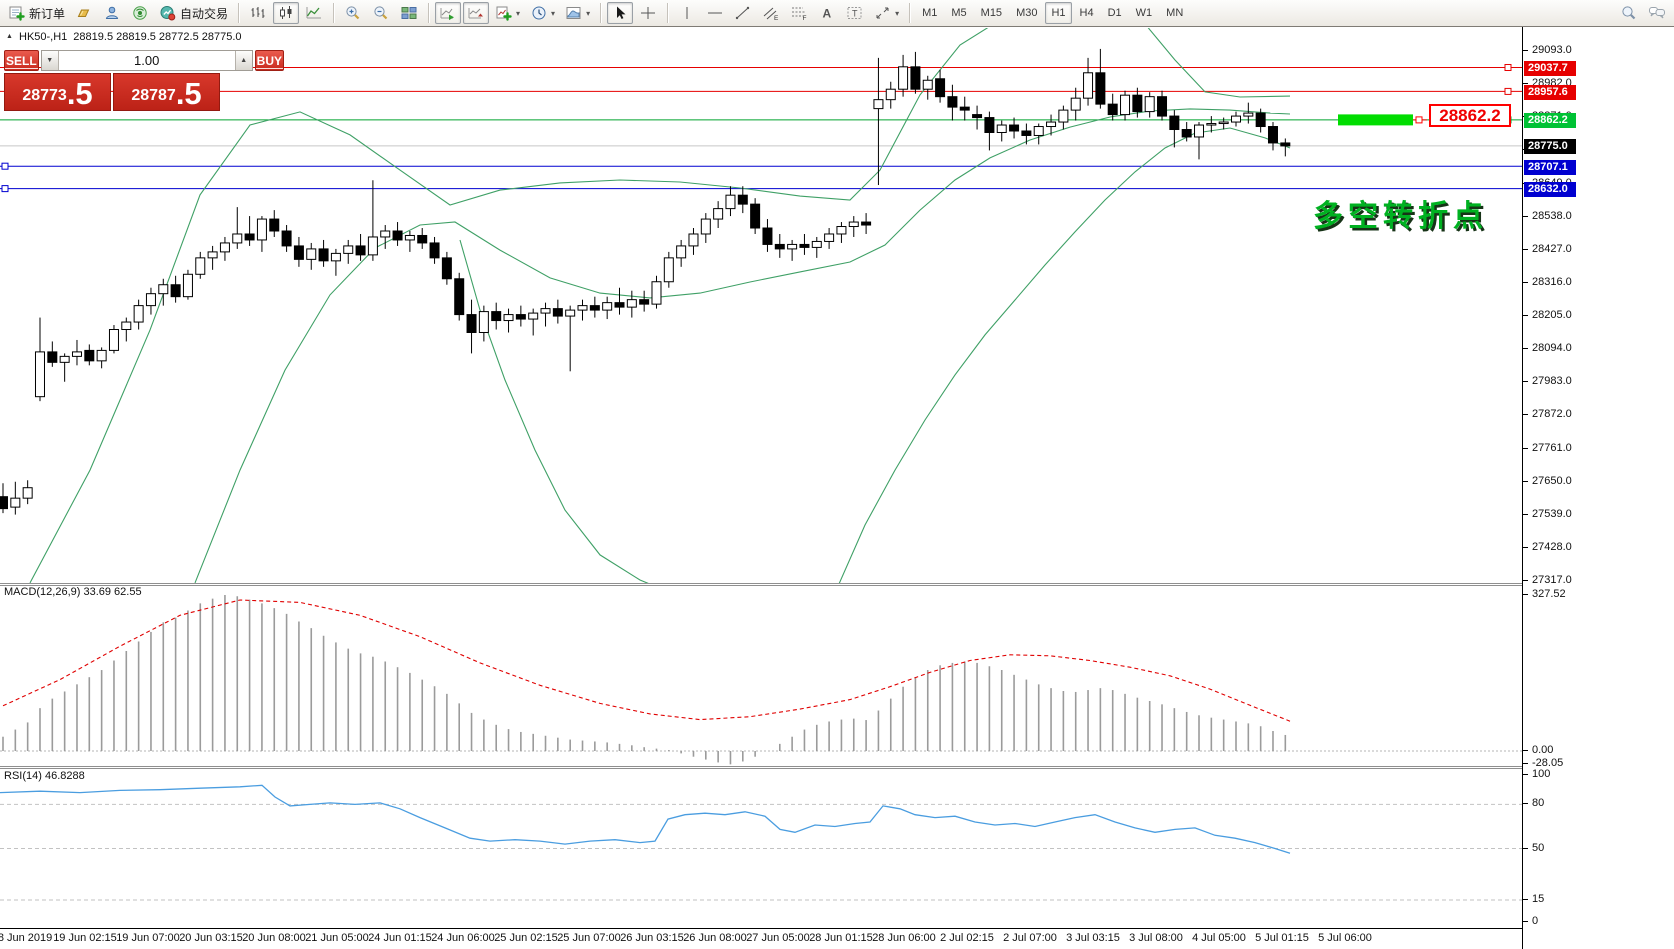  Describe the element at coordinates (715, 13) in the screenshot. I see `horizontal-line-button` at that location.